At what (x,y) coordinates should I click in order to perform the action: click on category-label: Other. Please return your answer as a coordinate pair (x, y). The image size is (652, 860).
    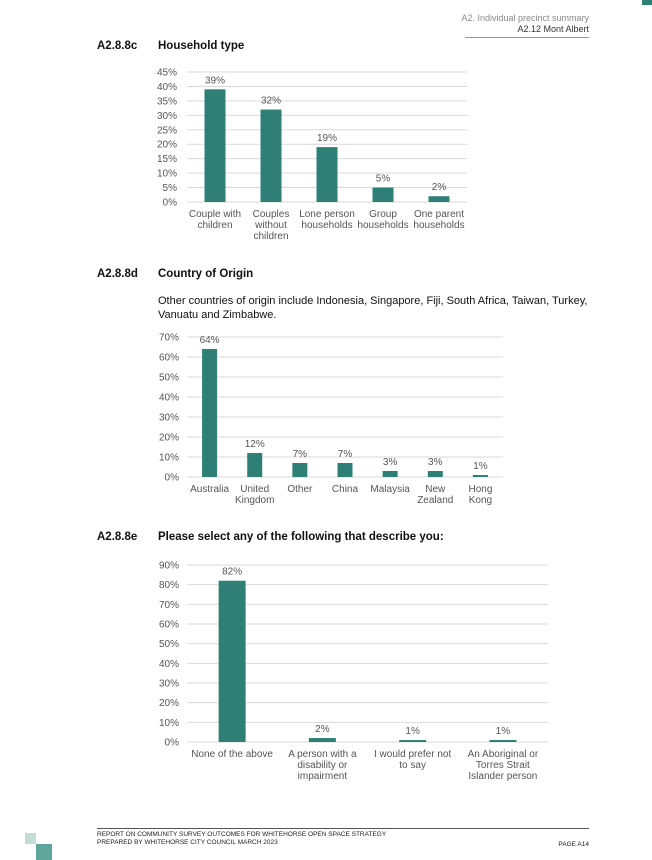
    Looking at the image, I should click on (300, 489).